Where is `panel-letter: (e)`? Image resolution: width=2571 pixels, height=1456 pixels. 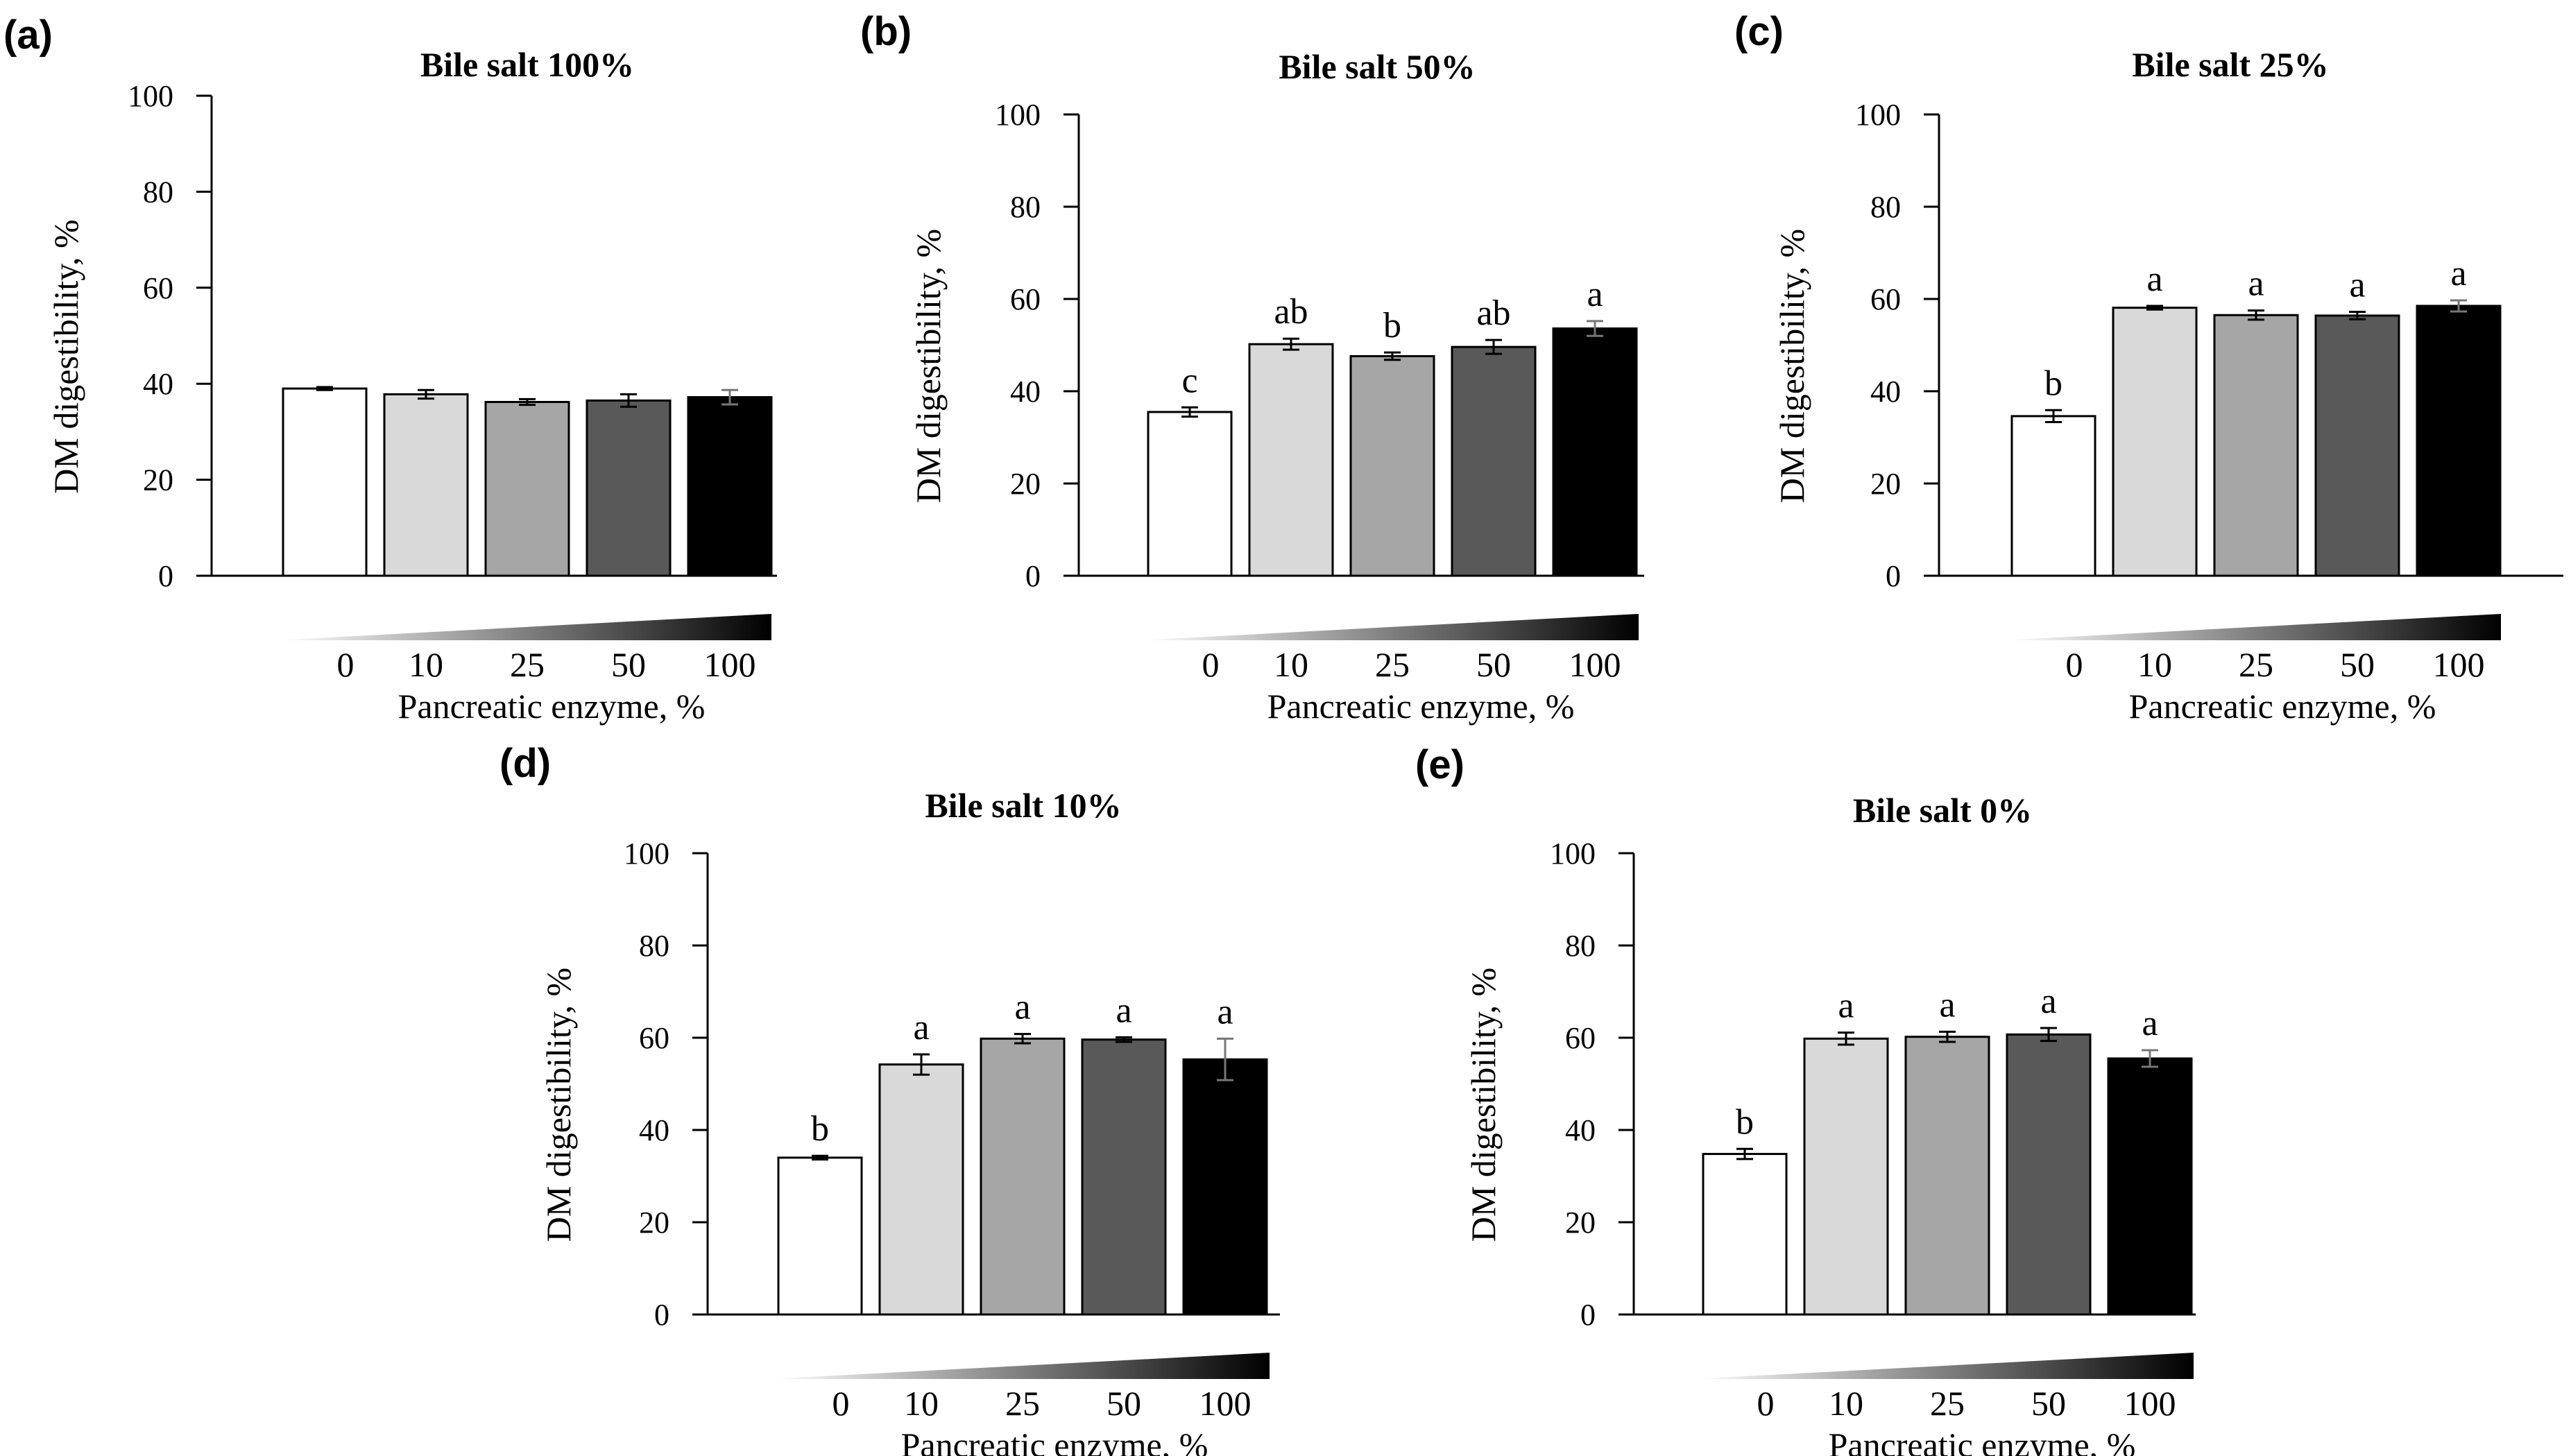
panel-letter: (e) is located at coordinates (1440, 764).